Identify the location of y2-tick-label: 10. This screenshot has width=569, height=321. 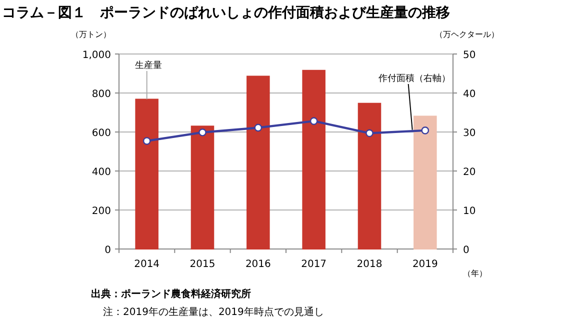
(469, 211).